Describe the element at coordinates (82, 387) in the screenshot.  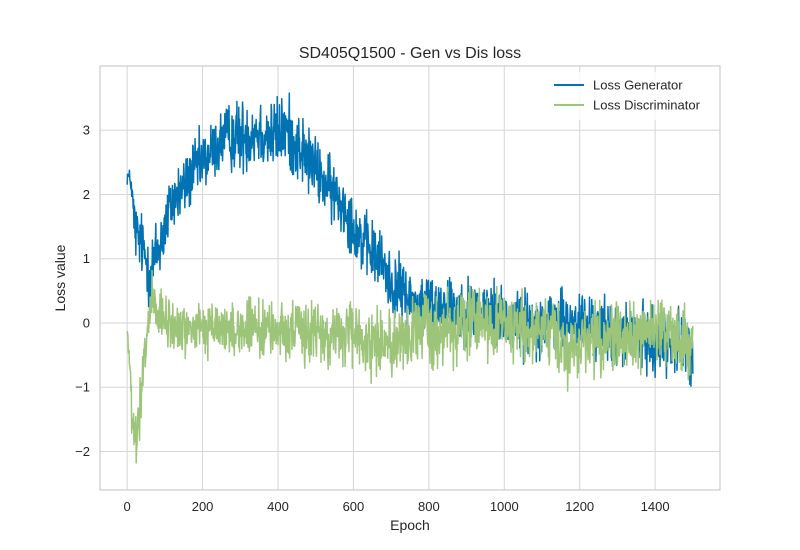
I see `y-tick-label: −1` at that location.